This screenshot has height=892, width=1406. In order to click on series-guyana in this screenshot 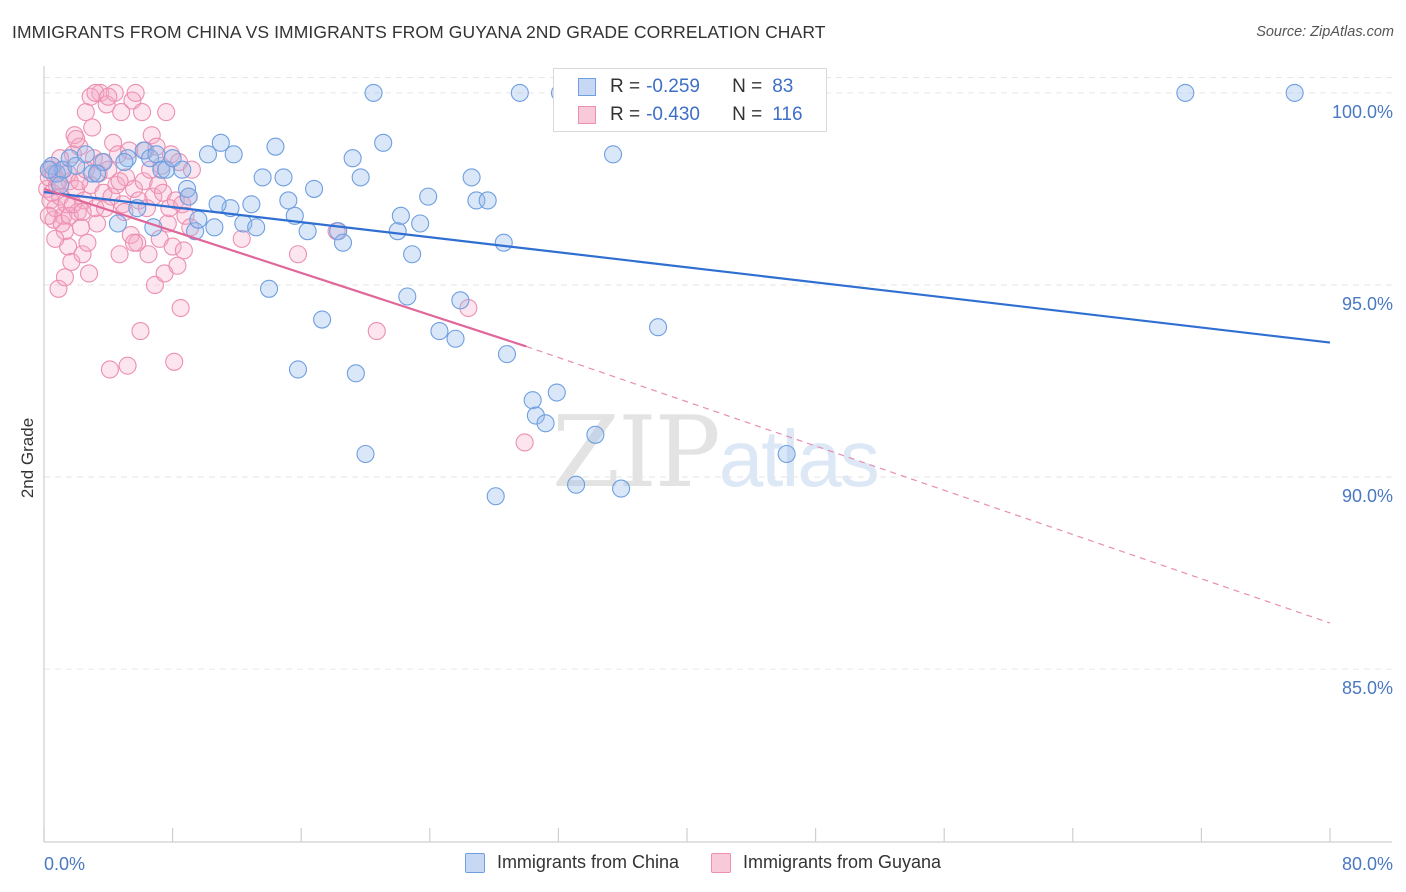, I will do `click(286, 267)`.